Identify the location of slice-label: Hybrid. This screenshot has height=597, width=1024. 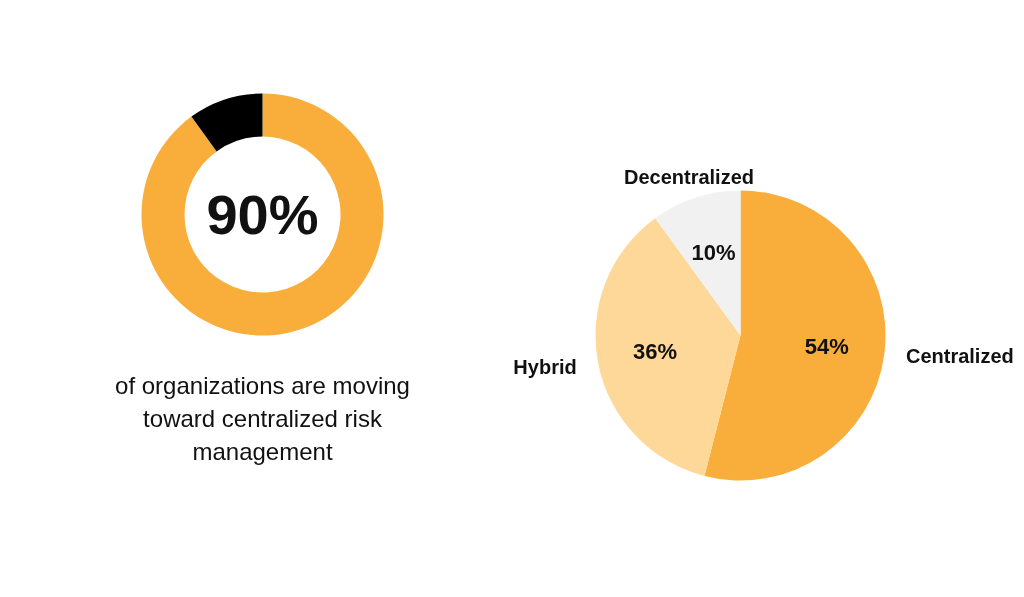
(545, 366).